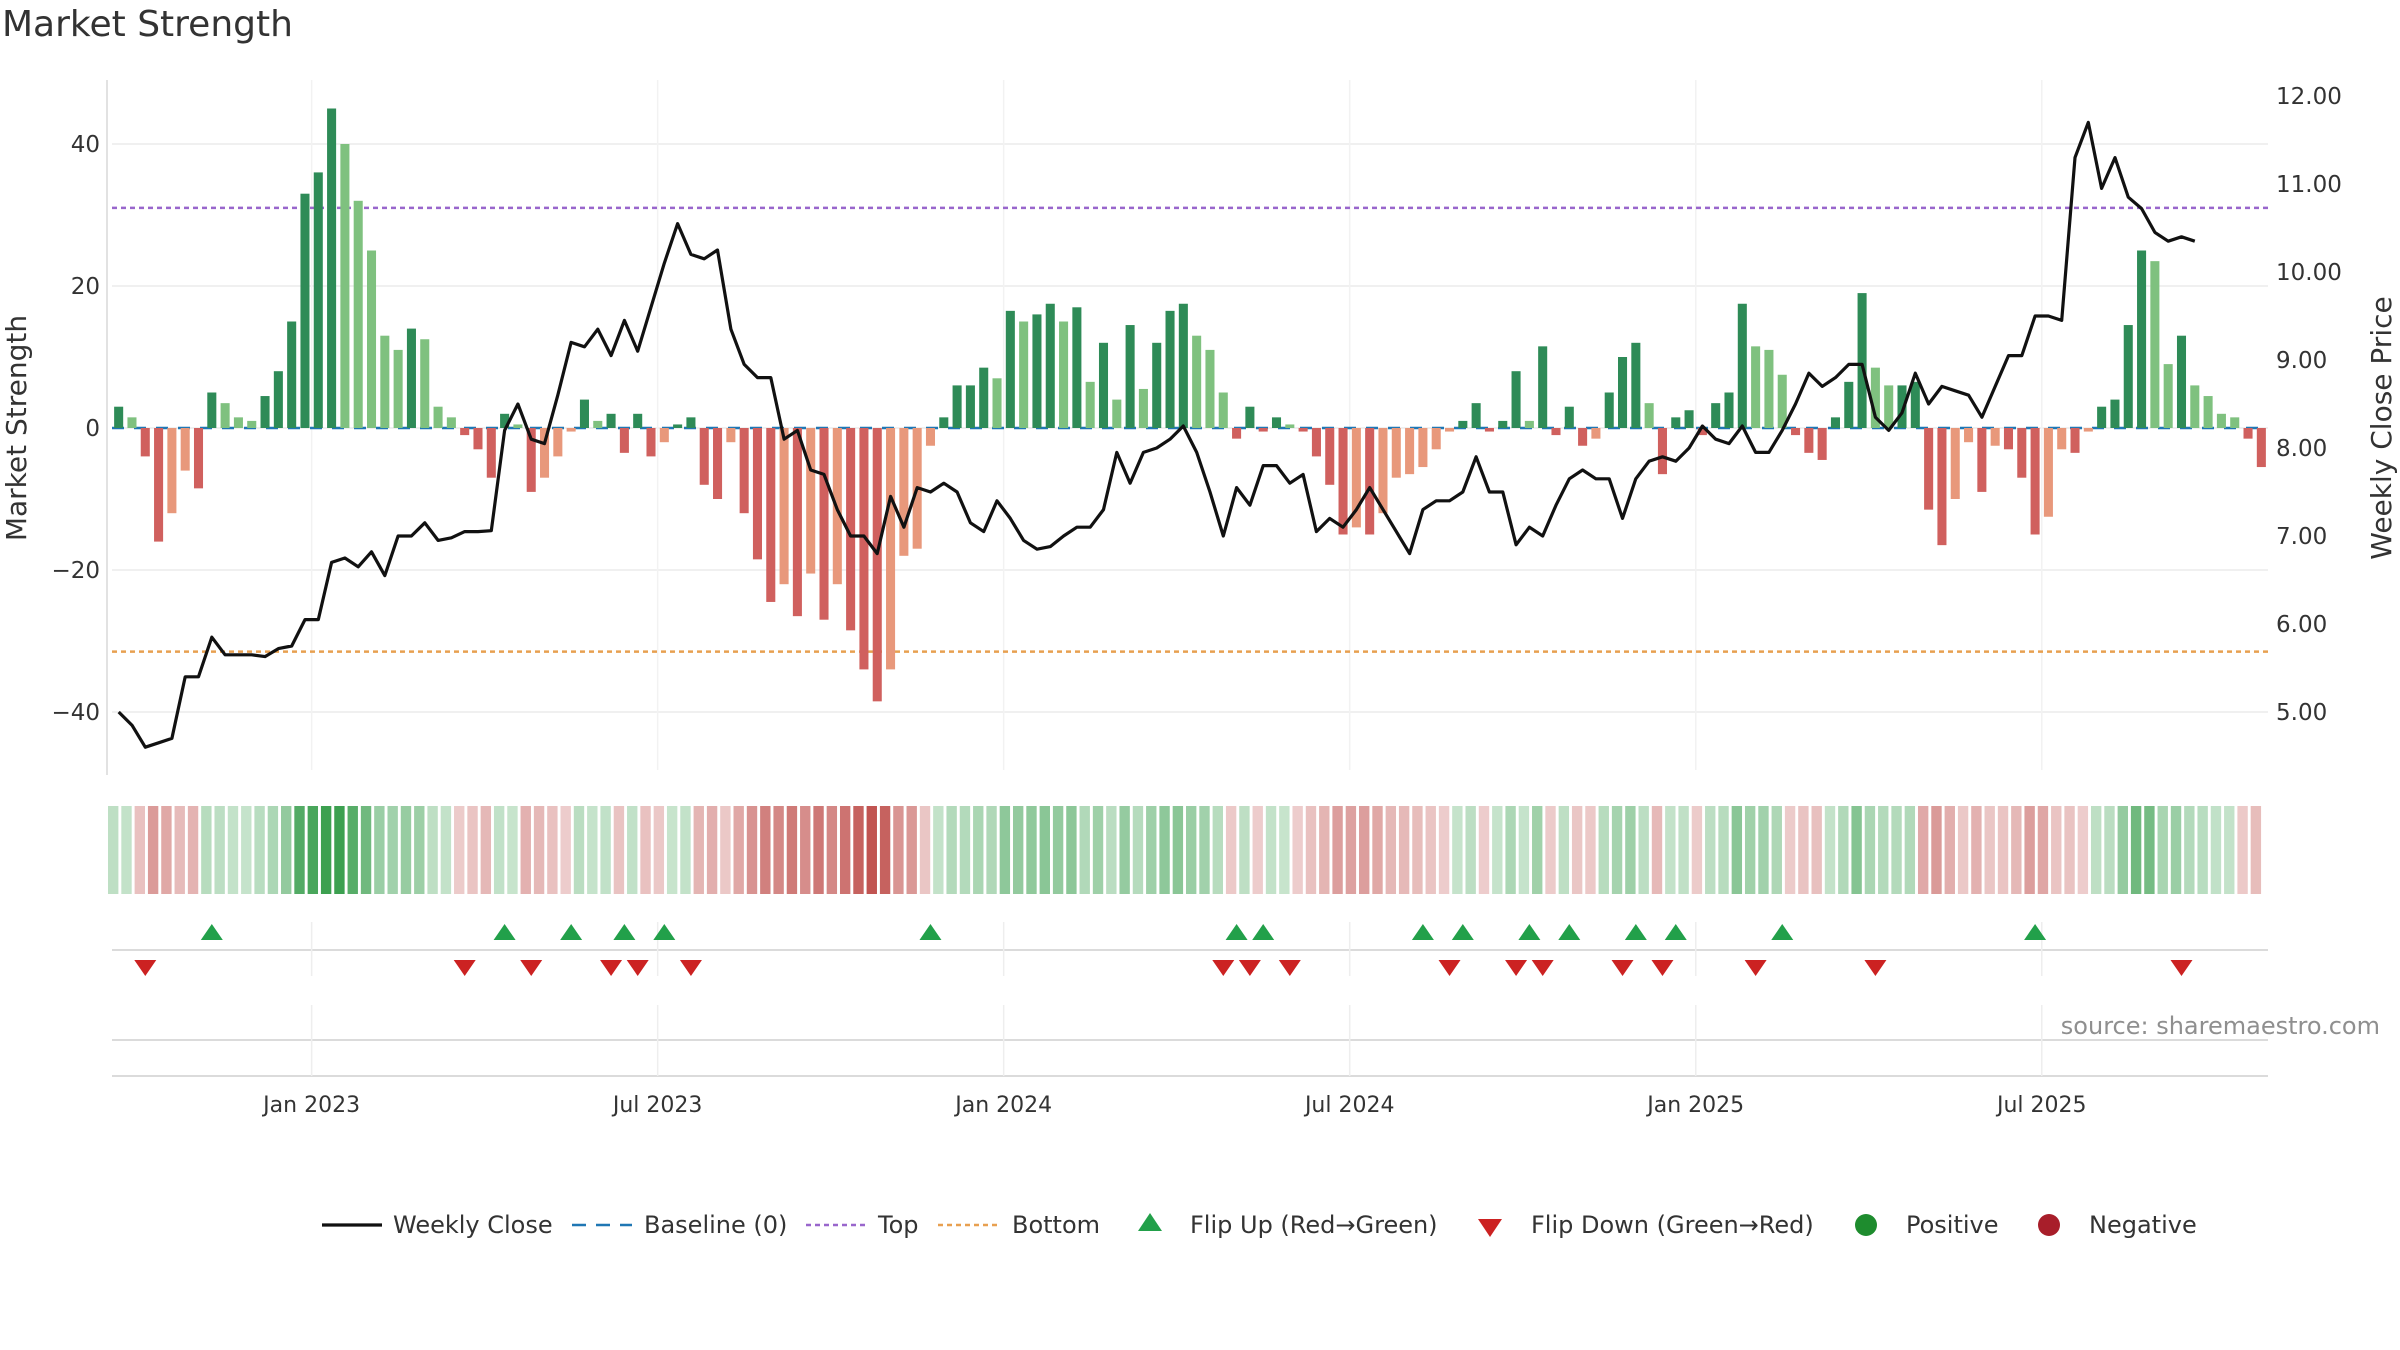  What do you see at coordinates (715, 1225) in the screenshot?
I see `legend-label-baseline: Baseline (0)` at bounding box center [715, 1225].